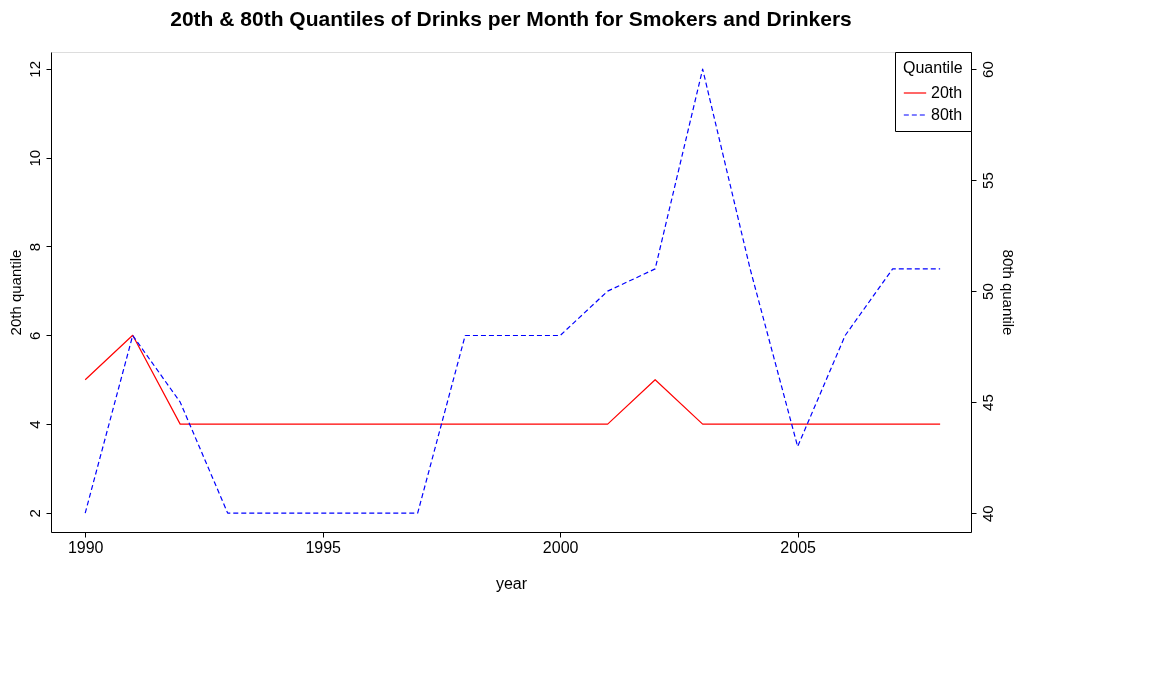  I want to click on x-tick-label: 1990, so click(85, 547).